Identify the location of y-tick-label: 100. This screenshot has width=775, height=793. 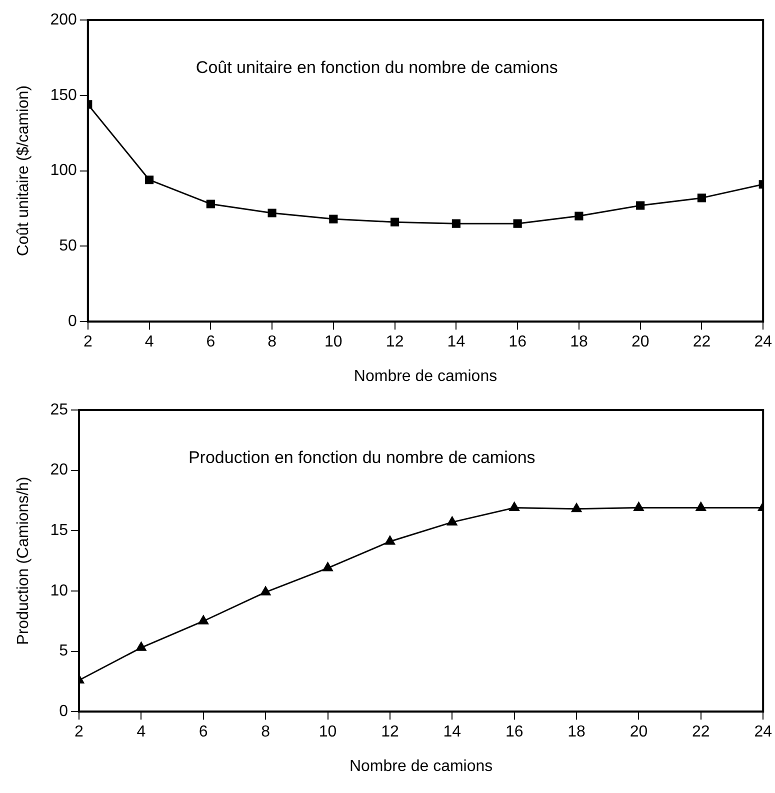
(63, 171).